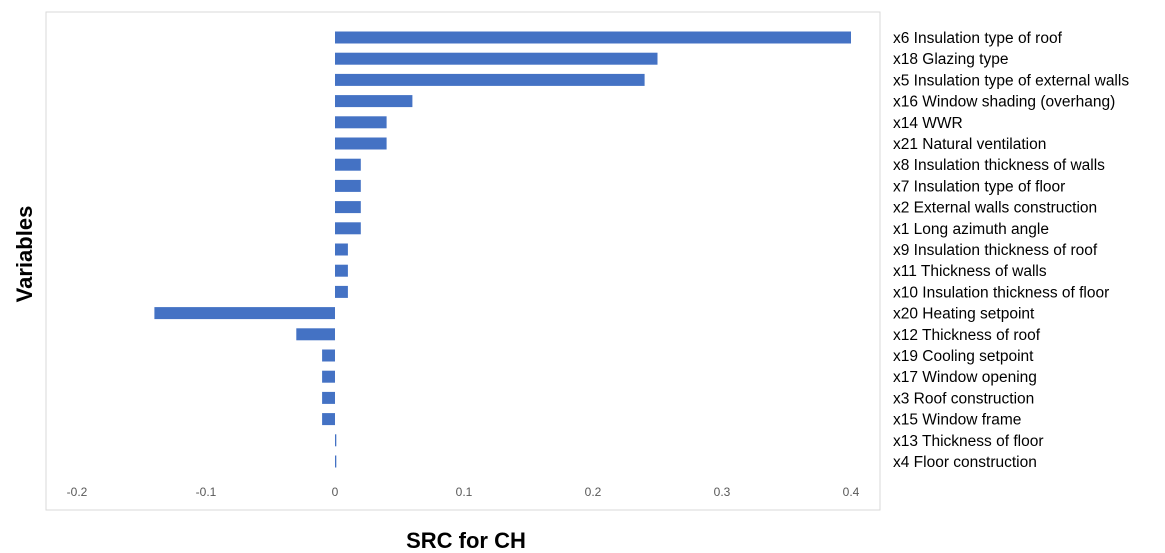 The height and width of the screenshot is (553, 1165). Describe the element at coordinates (1001, 292) in the screenshot. I see `category-label: x10 Insulation thickness of floor` at that location.